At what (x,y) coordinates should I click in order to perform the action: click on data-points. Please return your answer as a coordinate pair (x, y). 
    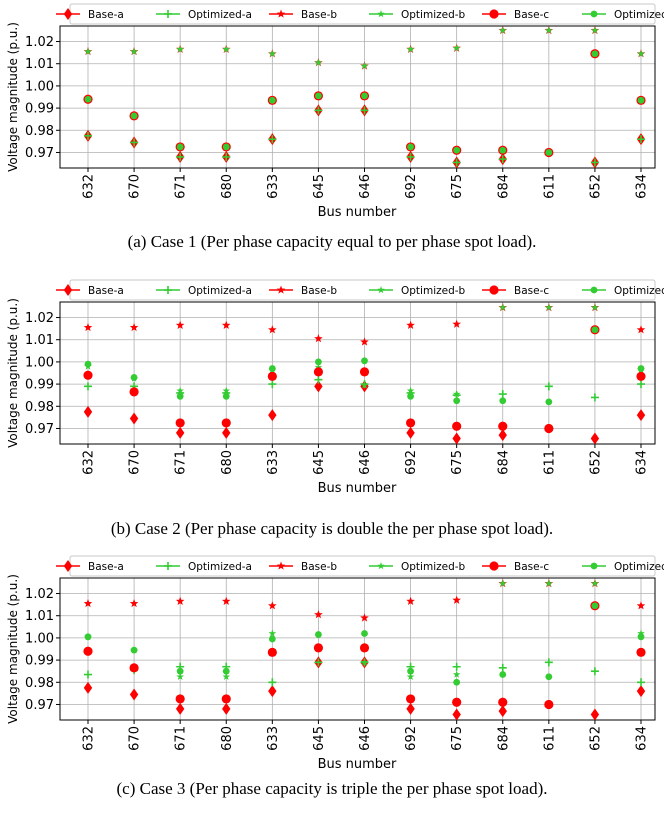
    Looking at the image, I should click on (364, 97).